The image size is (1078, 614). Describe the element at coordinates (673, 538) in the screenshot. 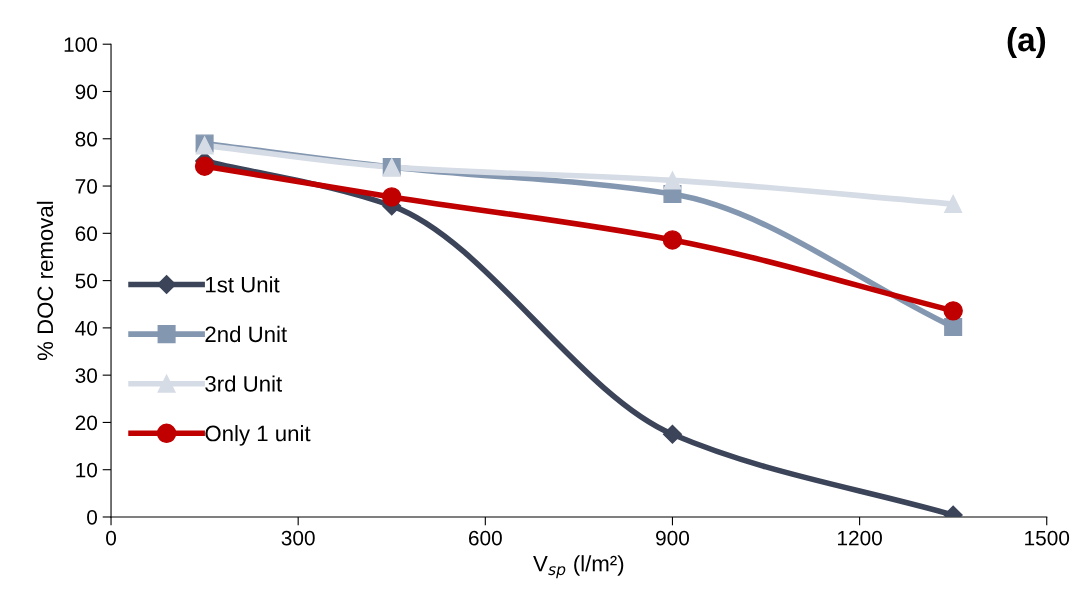

I see `x-tick-label: 900` at that location.